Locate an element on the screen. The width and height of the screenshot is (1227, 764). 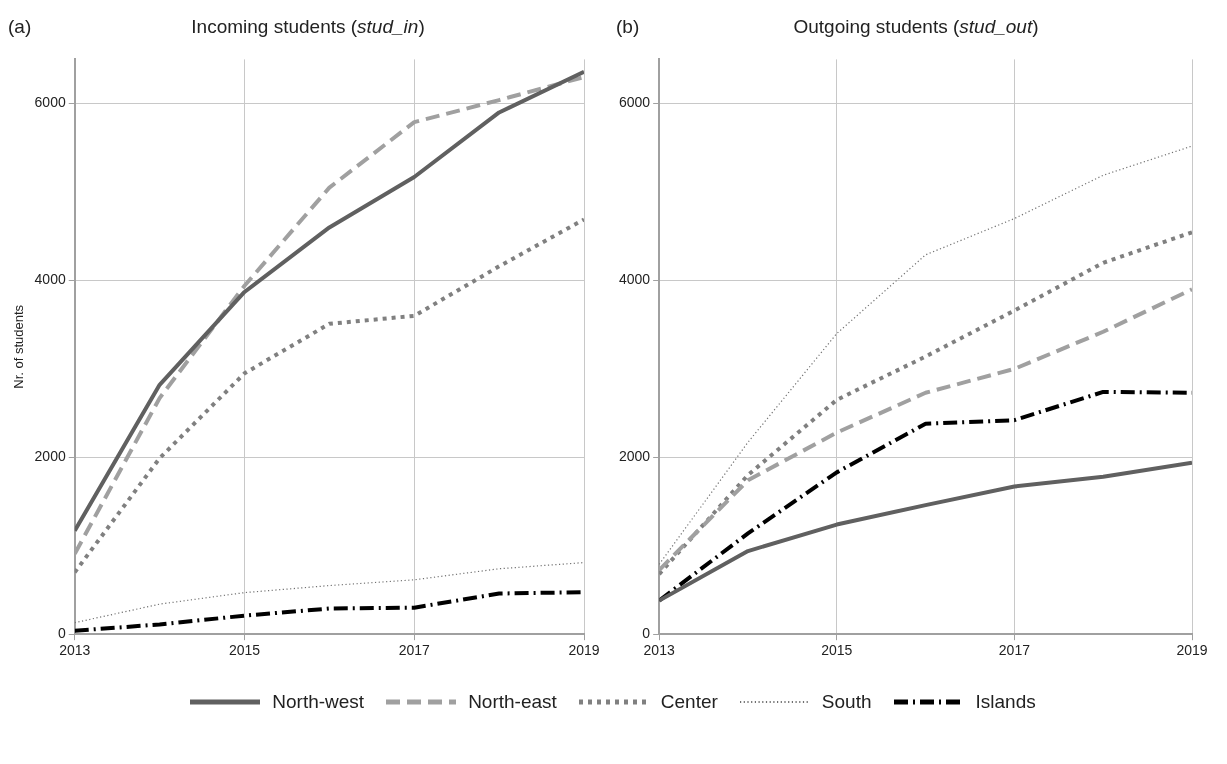
legend-label: Islands is located at coordinates (1005, 702).